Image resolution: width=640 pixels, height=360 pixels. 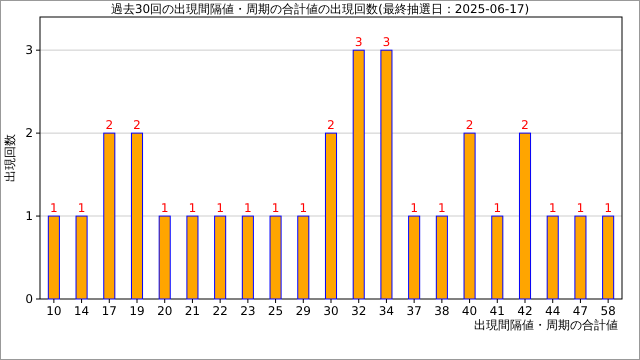 What do you see at coordinates (580, 311) in the screenshot?
I see `x-tick-label: 47` at bounding box center [580, 311].